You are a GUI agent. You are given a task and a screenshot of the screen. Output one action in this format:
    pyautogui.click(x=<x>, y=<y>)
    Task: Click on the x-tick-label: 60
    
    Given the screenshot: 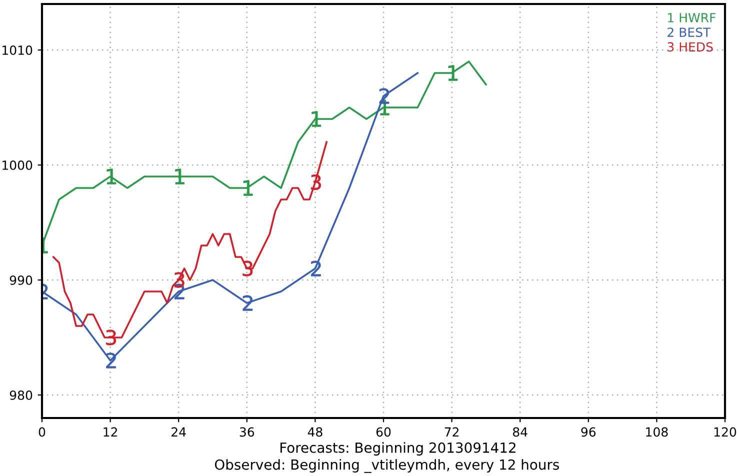 What is the action you would take?
    pyautogui.click(x=383, y=432)
    